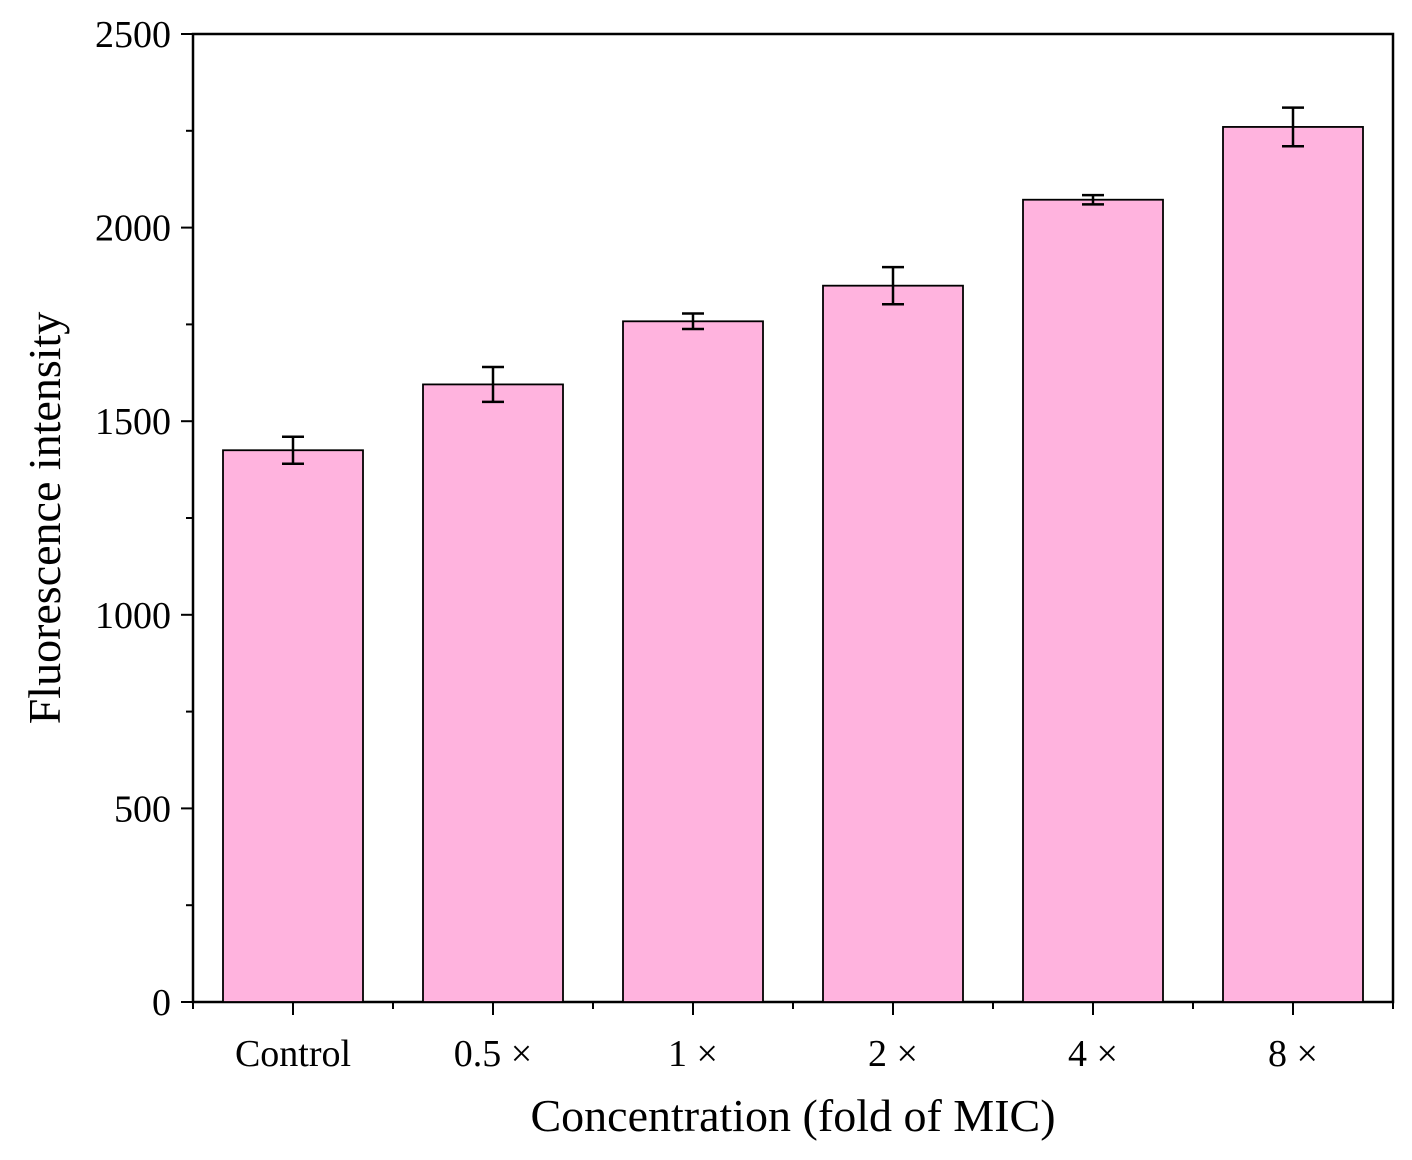 The width and height of the screenshot is (1412, 1160). What do you see at coordinates (133, 35) in the screenshot?
I see `y-tick-label-5: 2500` at bounding box center [133, 35].